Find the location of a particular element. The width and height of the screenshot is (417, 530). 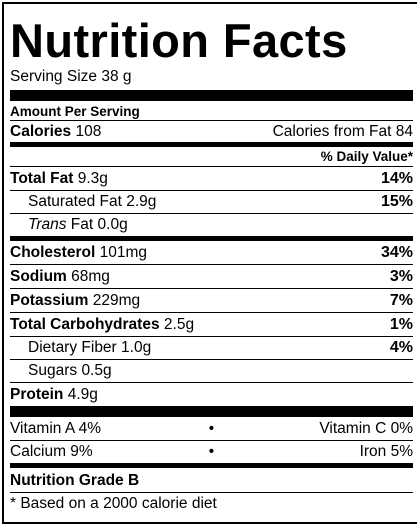

cholesterol-pct: 34% is located at coordinates (396, 252).